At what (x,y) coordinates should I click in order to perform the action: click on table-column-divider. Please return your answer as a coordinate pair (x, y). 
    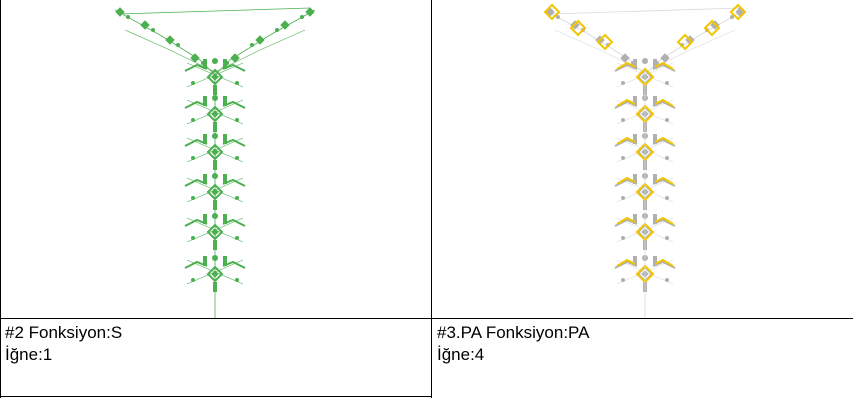
    Looking at the image, I should click on (431, 199).